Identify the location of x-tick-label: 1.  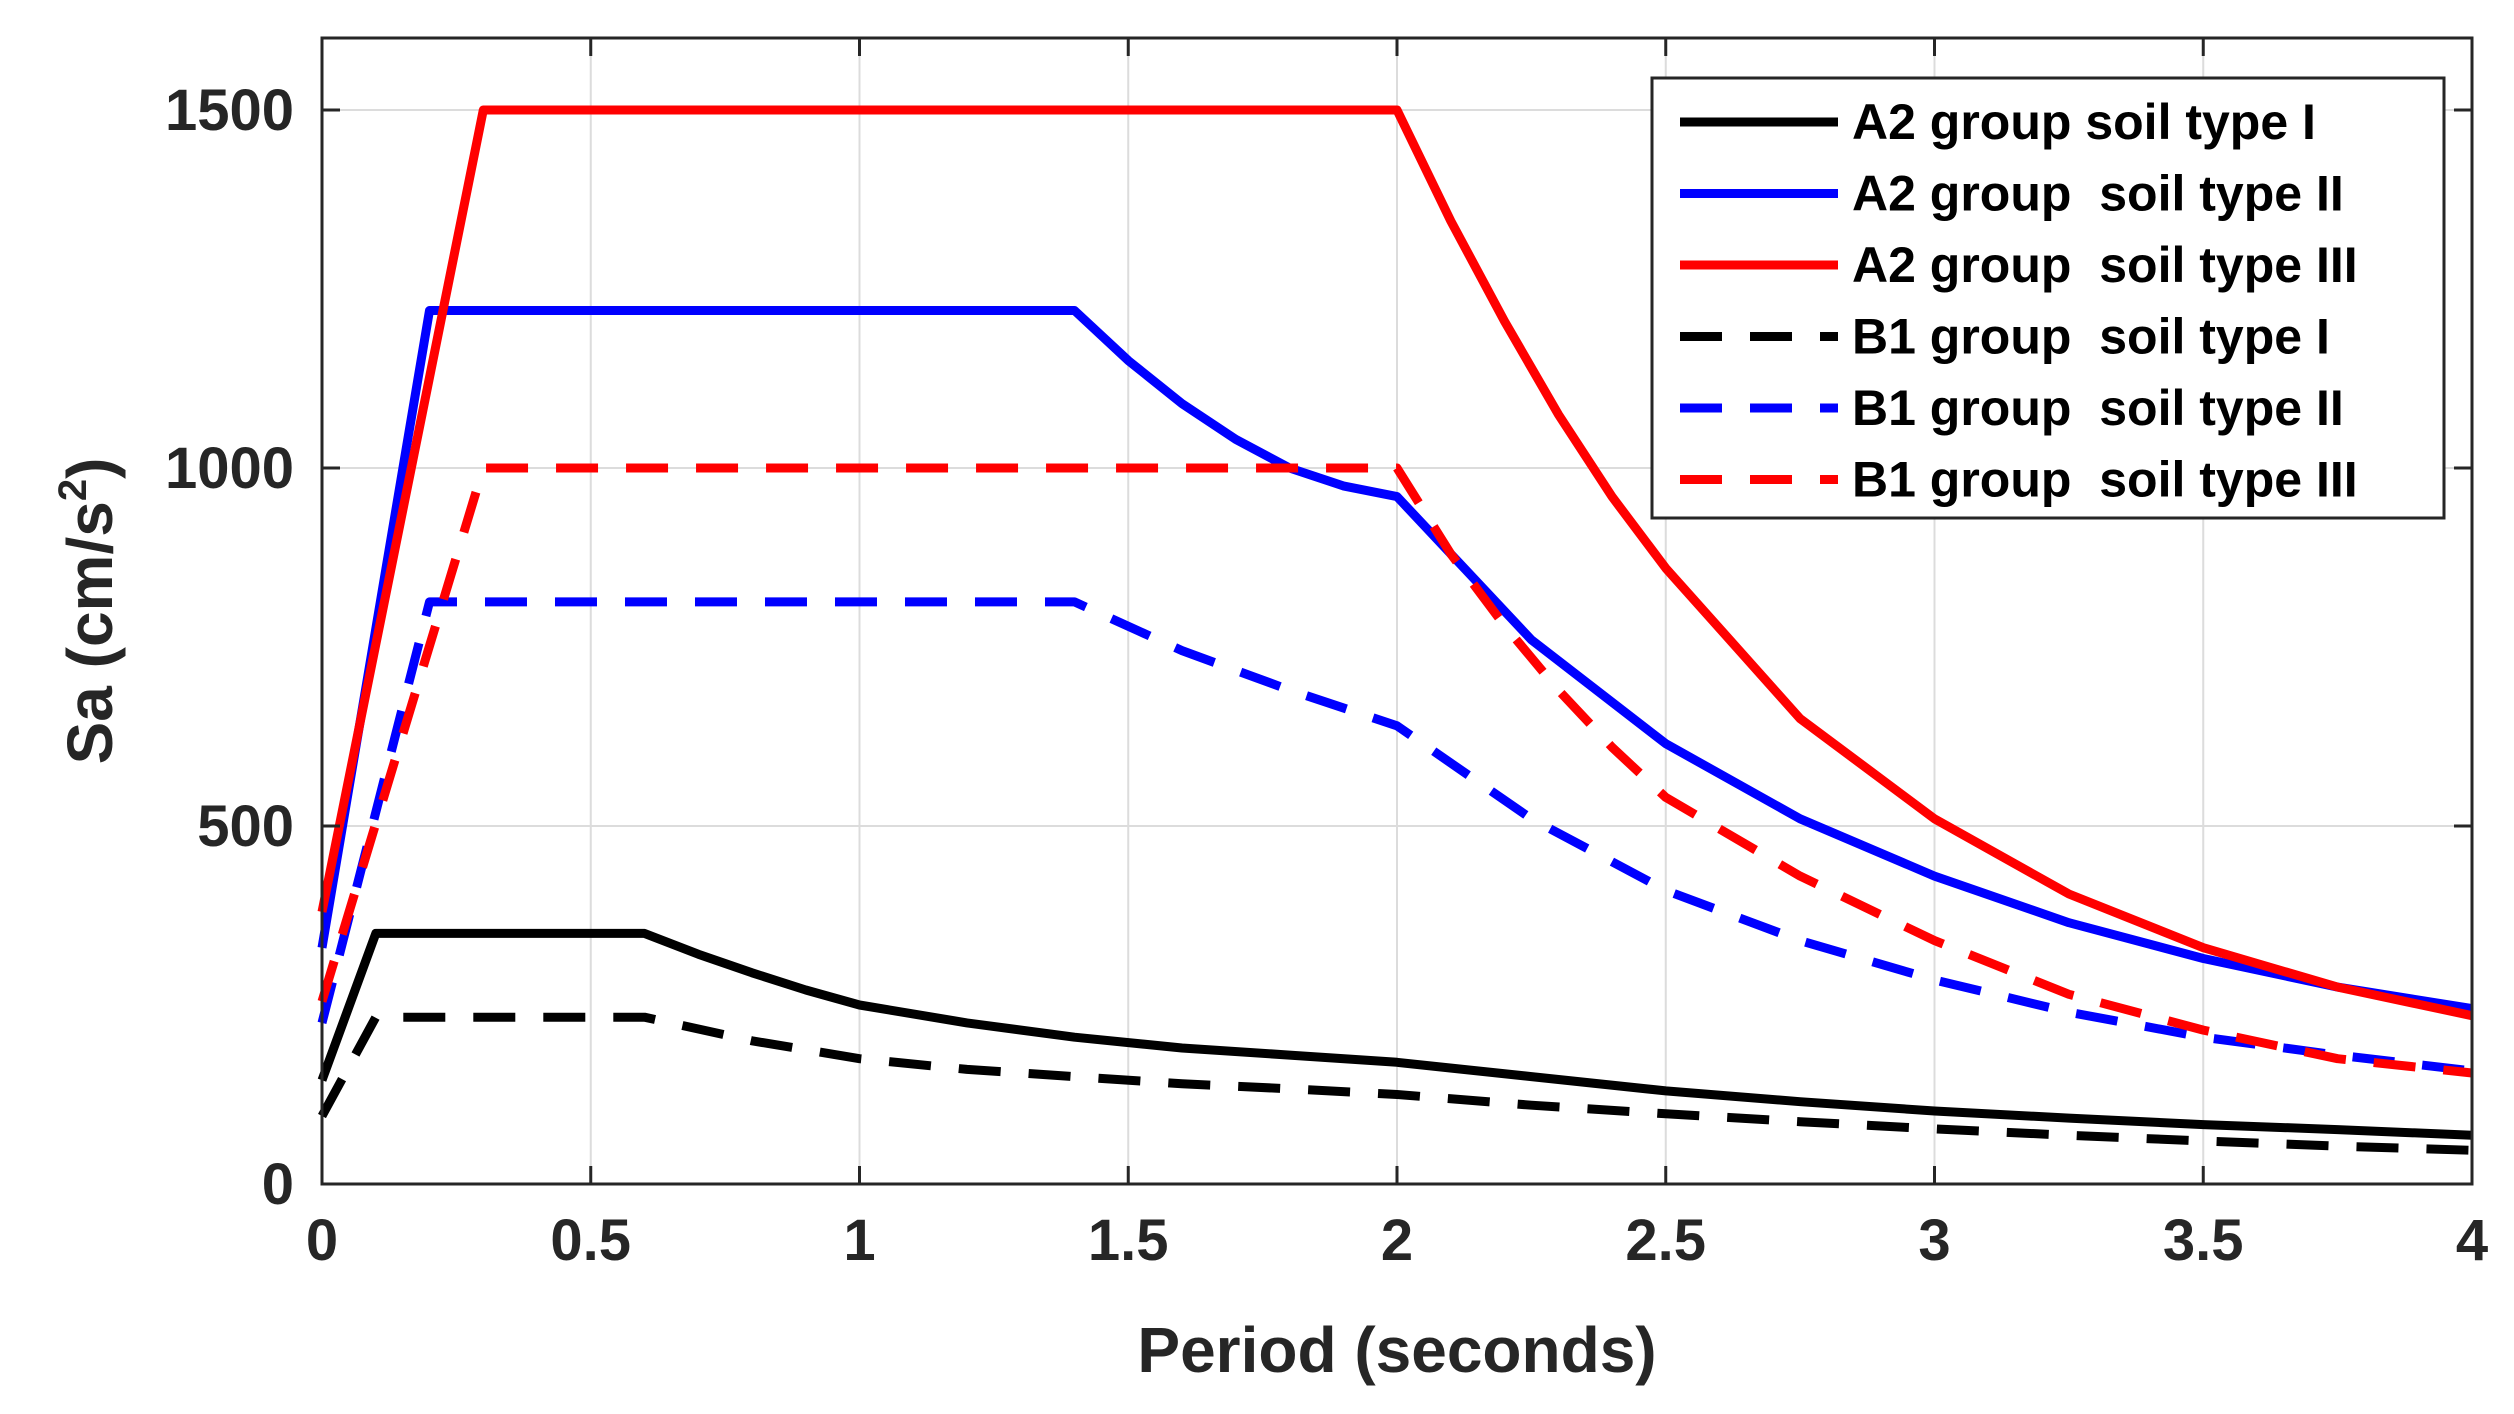
(859, 1240).